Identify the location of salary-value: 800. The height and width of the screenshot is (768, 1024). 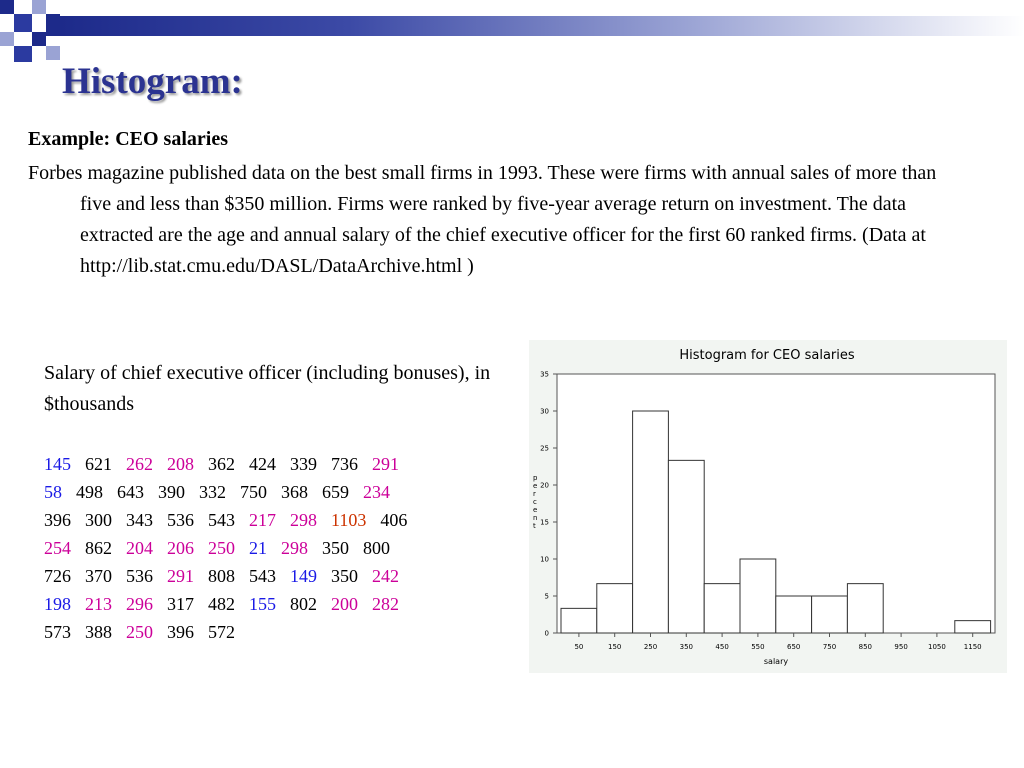
(376, 548).